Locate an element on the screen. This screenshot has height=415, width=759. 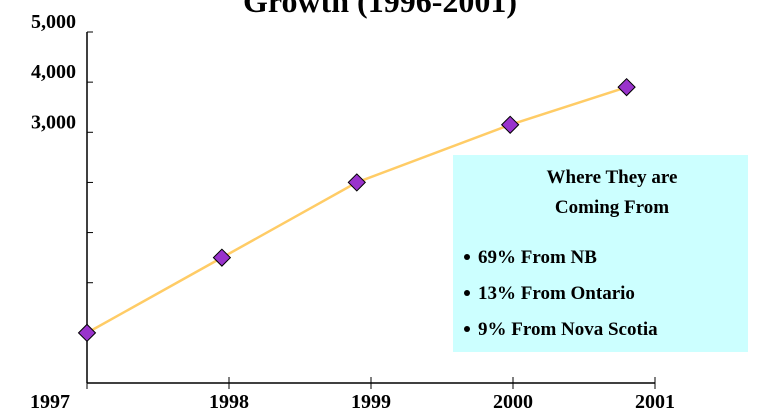
y-tick-label: 3,000 is located at coordinates (53, 122).